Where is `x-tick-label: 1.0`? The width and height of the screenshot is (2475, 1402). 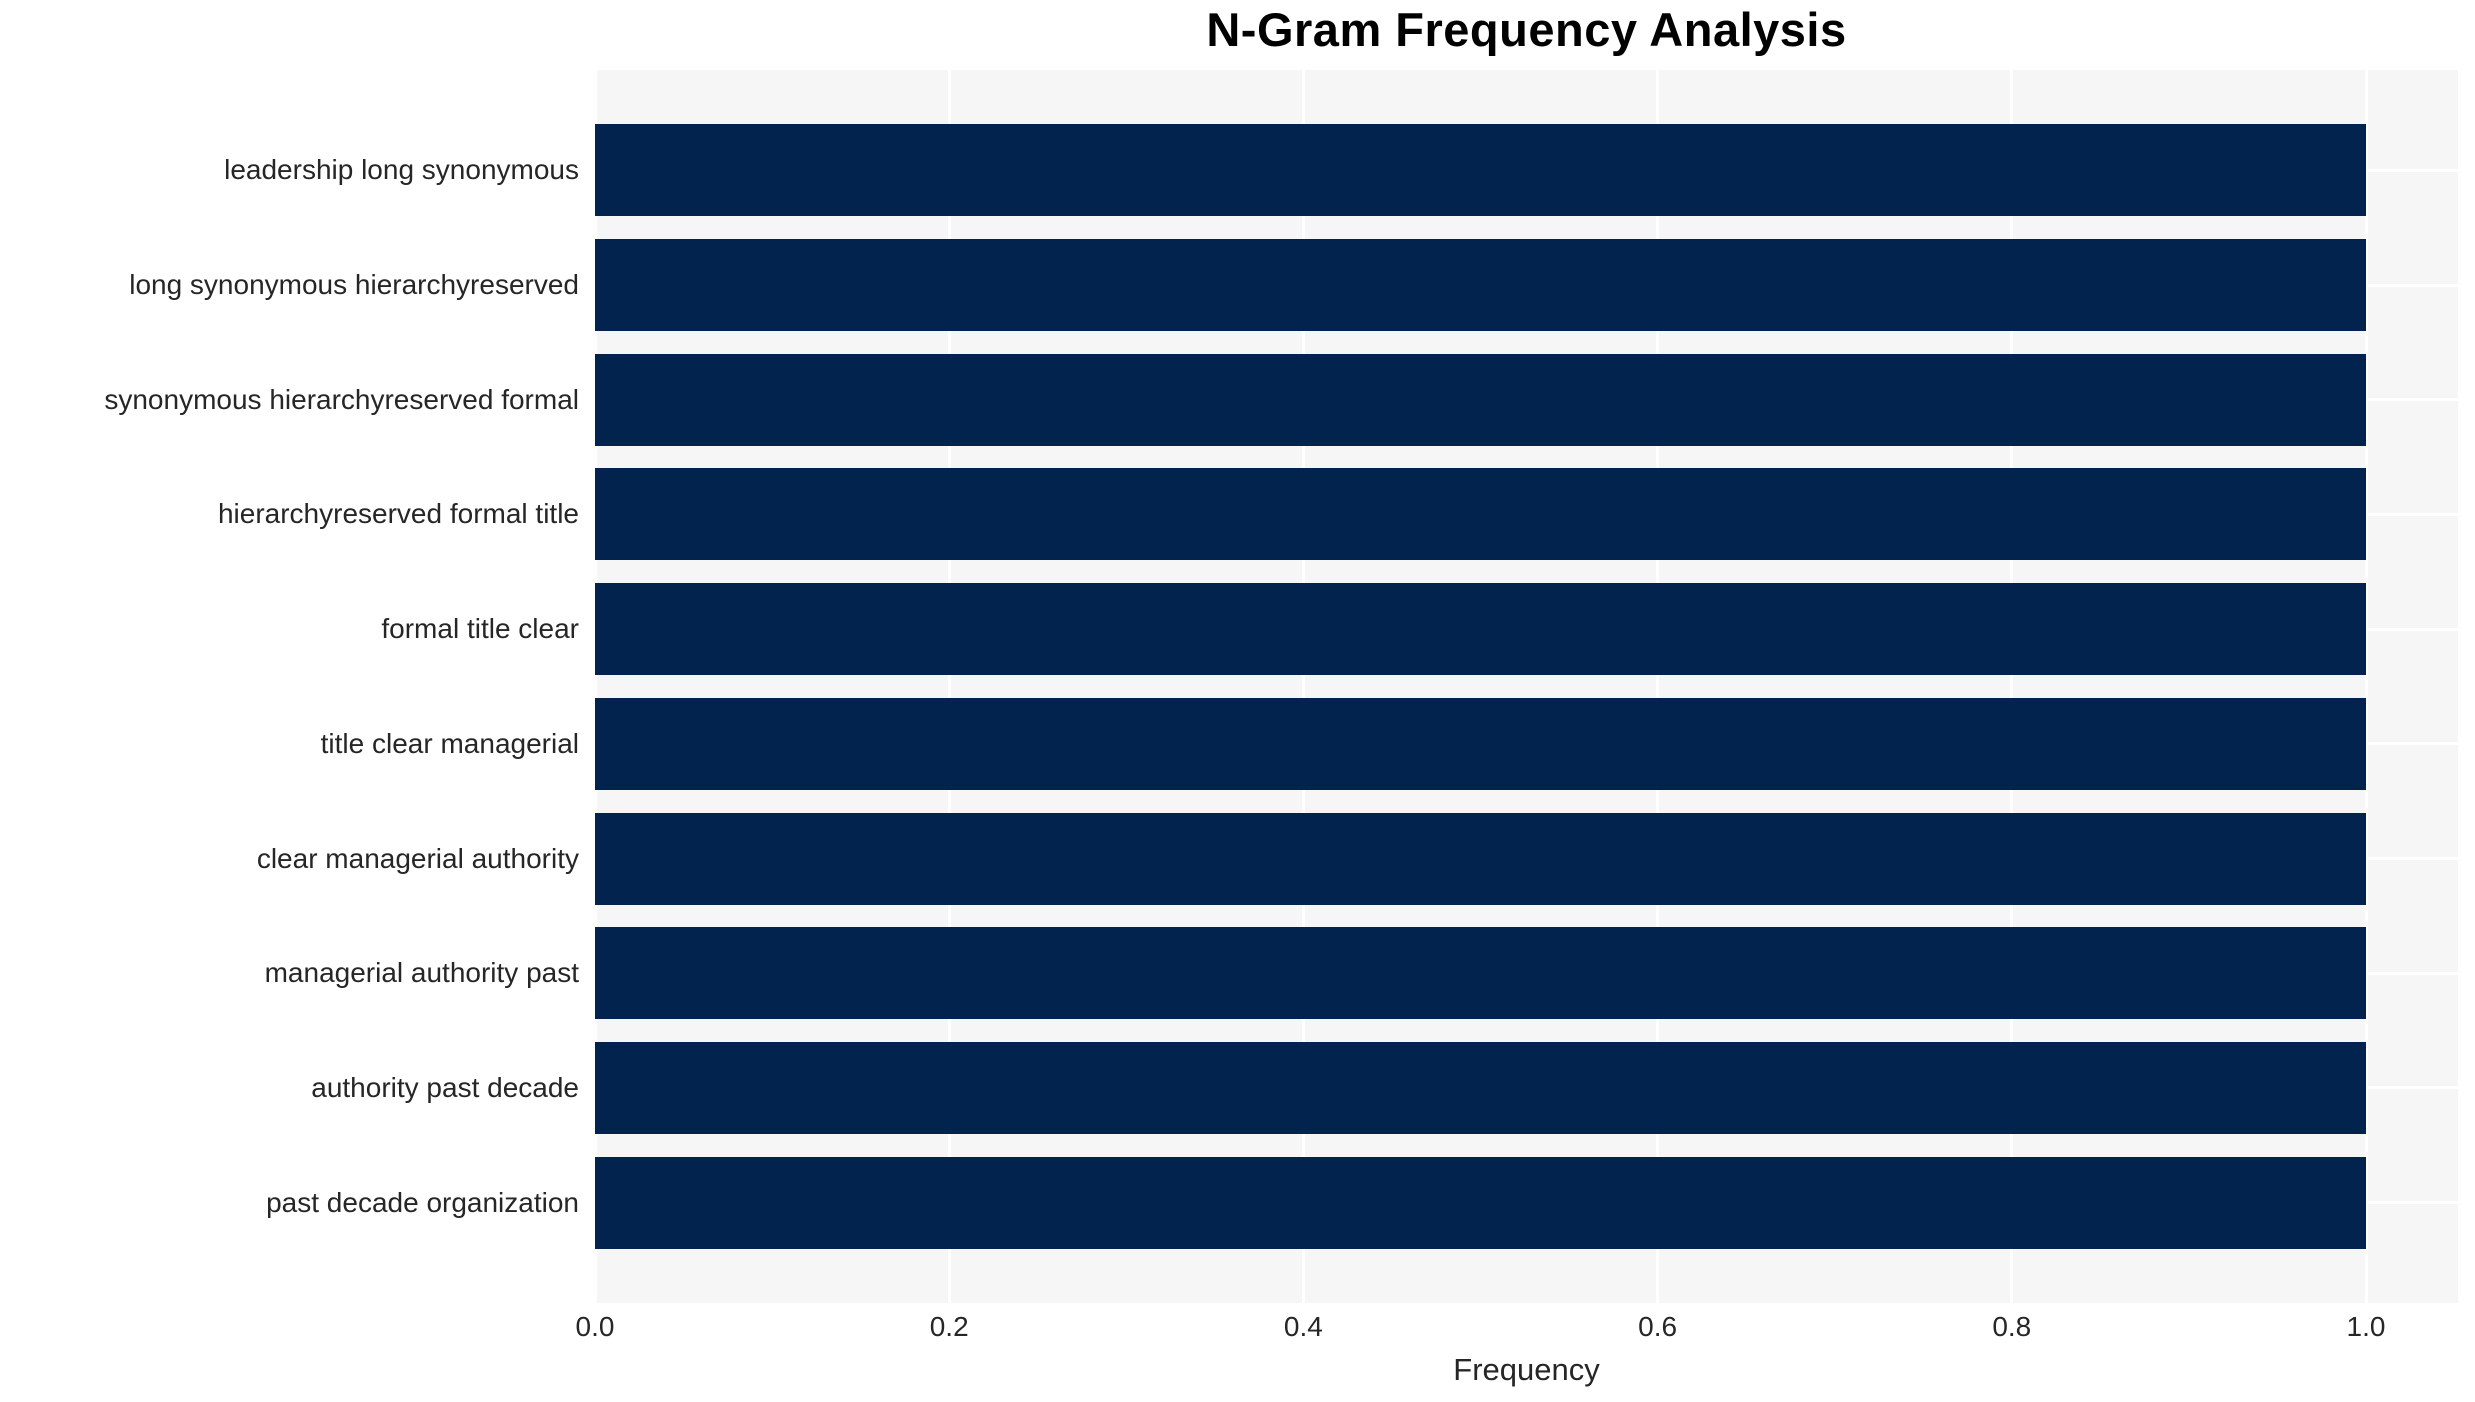 x-tick-label: 1.0 is located at coordinates (2366, 1326).